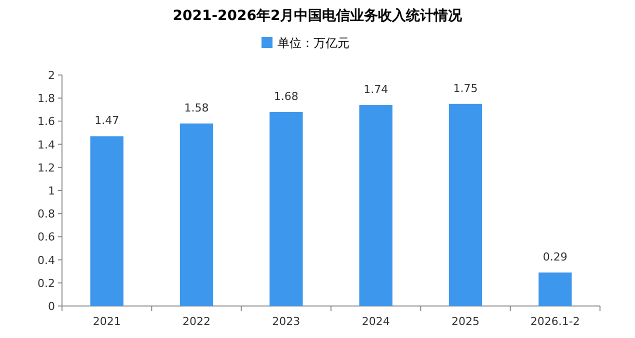 The height and width of the screenshot is (338, 635). I want to click on y-tick-label: 0.4, so click(46, 260).